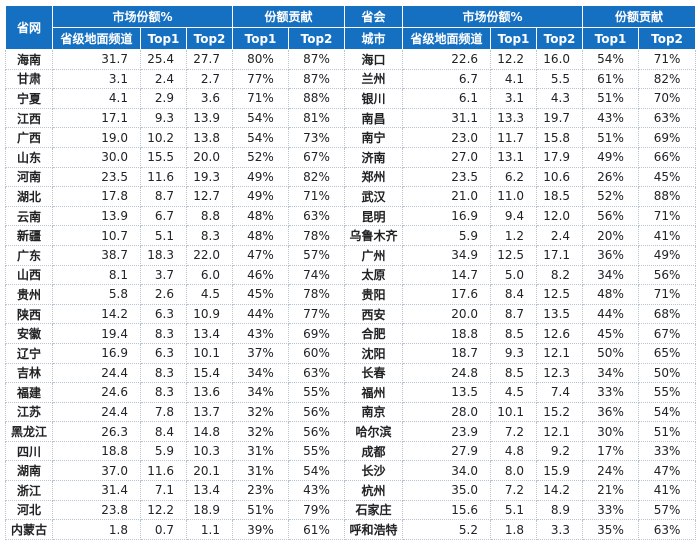 This screenshot has height=550, width=700. I want to click on table-cell: 71%, so click(667, 294).